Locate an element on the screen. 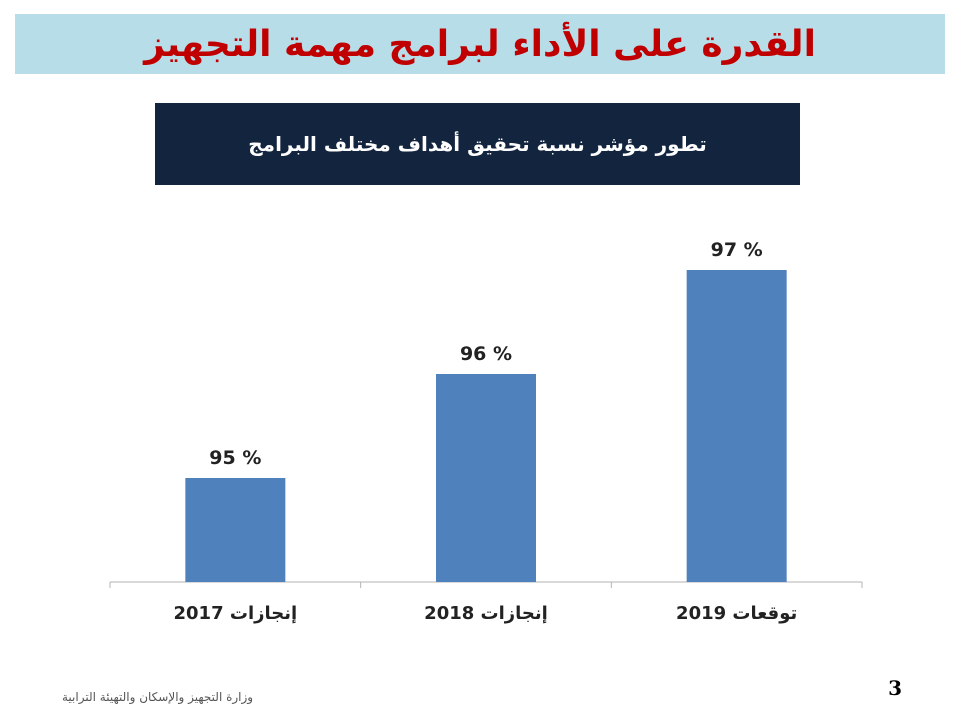 This screenshot has height=720, width=960. chart-title-box: تطور مؤشر نسبة تحقيق أهداف مختلف البرامج is located at coordinates (477, 144).